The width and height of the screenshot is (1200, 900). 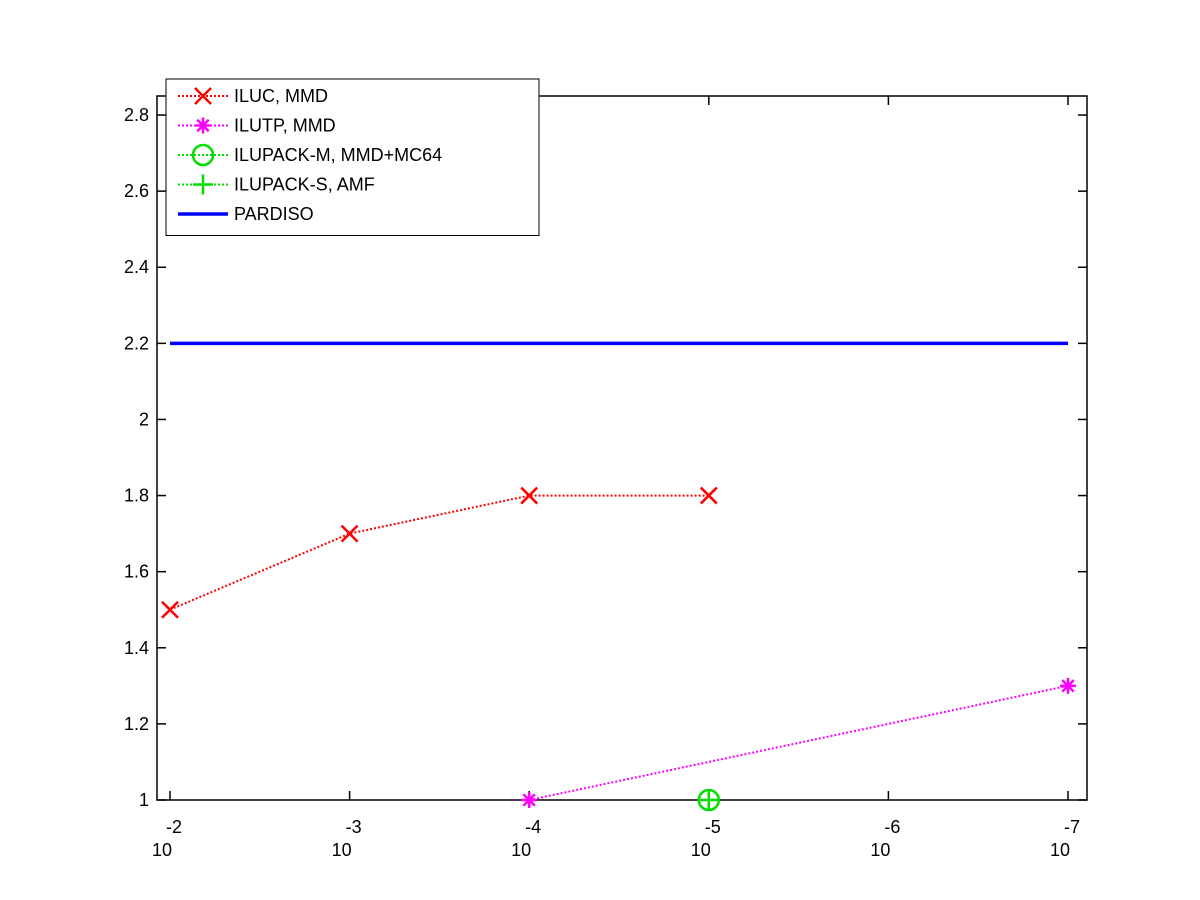 I want to click on legend-entry: ILUPACK-M, MMD+MC64, so click(x=310, y=155).